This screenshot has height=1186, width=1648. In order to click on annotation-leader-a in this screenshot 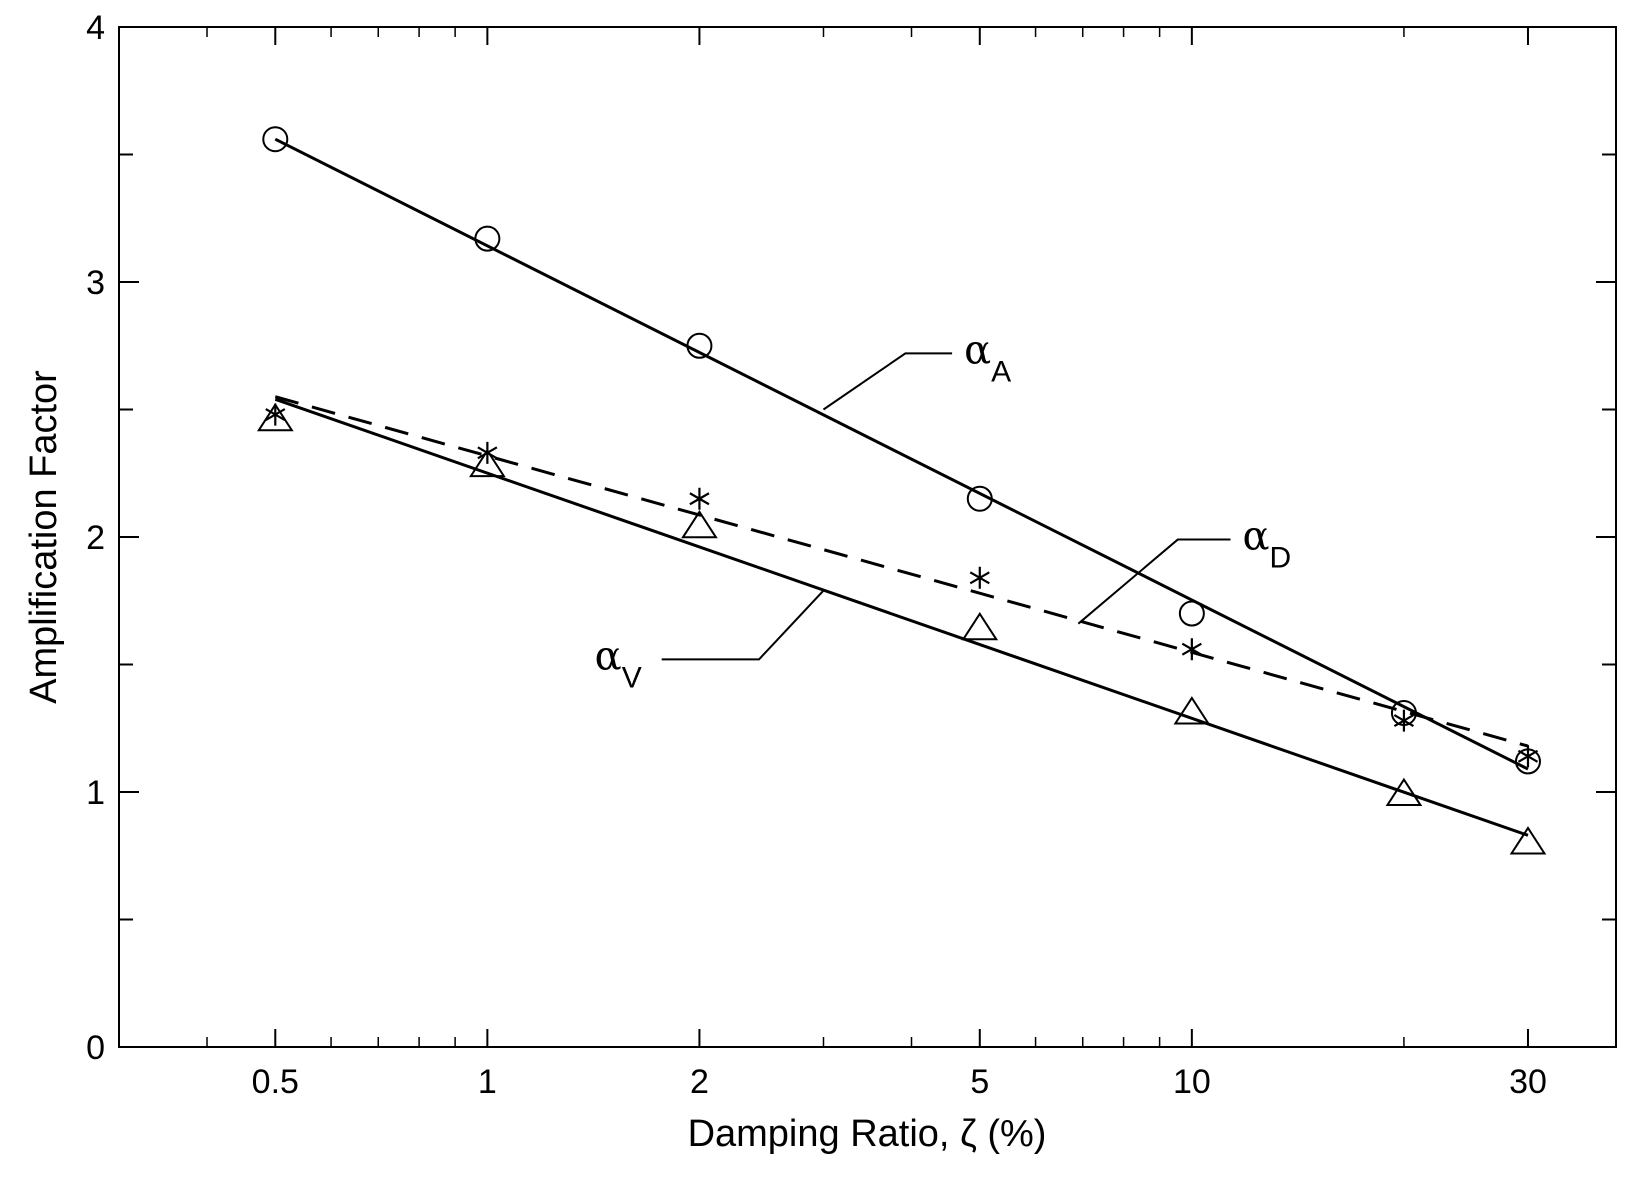, I will do `click(887, 381)`.